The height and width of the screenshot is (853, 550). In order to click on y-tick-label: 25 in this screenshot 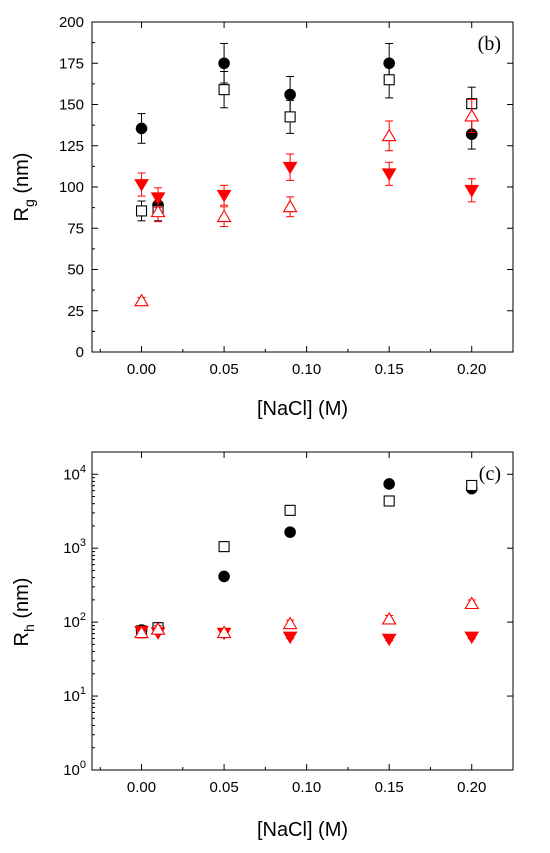, I will do `click(75, 311)`.